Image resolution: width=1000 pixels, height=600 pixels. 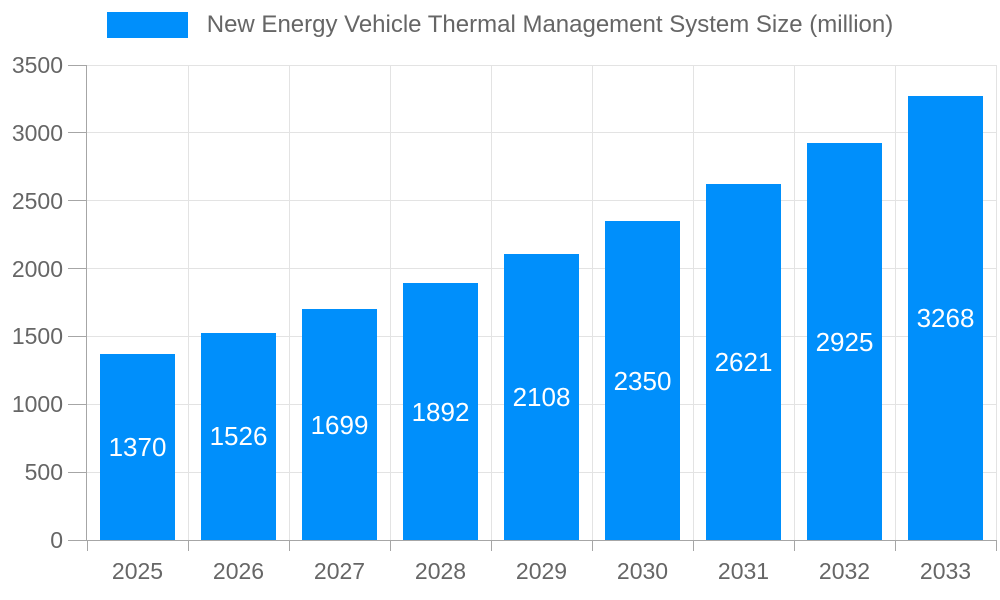 What do you see at coordinates (37, 404) in the screenshot?
I see `y-axis-label: 1000` at bounding box center [37, 404].